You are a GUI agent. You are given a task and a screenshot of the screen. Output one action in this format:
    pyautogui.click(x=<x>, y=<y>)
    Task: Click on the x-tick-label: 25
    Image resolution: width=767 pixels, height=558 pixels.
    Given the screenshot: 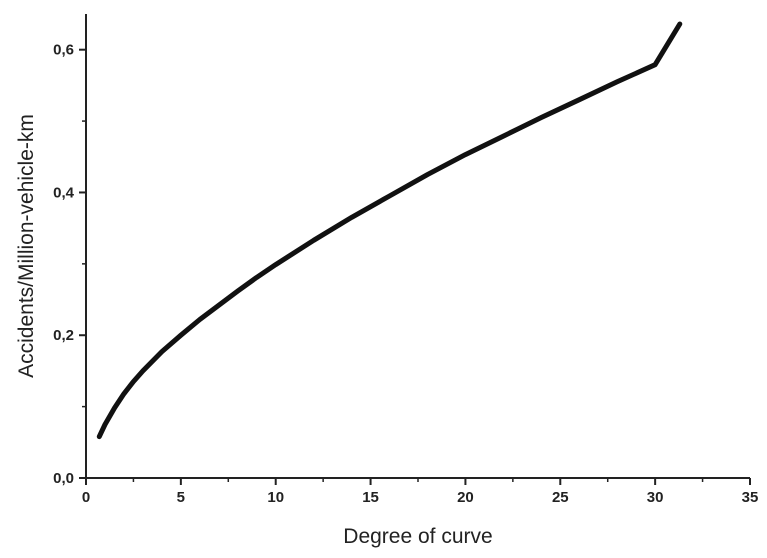 What is the action you would take?
    pyautogui.click(x=560, y=497)
    